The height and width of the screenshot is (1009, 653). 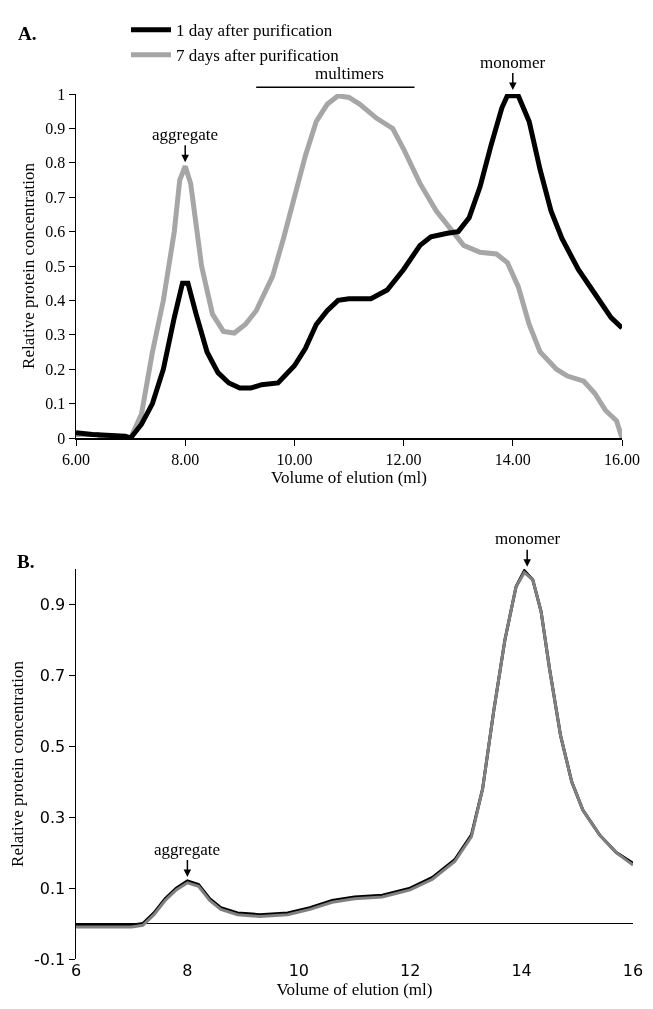 What do you see at coordinates (258, 56) in the screenshot?
I see `legend-label: 7 days after purification` at bounding box center [258, 56].